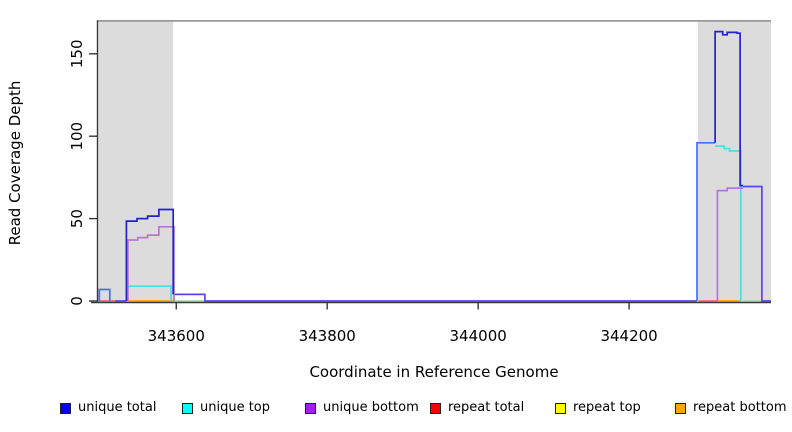 The height and width of the screenshot is (432, 792). Describe the element at coordinates (740, 407) in the screenshot. I see `legend-label: repeat bottom` at that location.